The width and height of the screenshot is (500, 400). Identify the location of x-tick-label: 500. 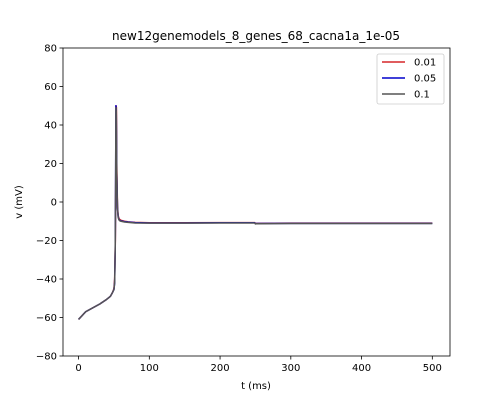
(432, 368).